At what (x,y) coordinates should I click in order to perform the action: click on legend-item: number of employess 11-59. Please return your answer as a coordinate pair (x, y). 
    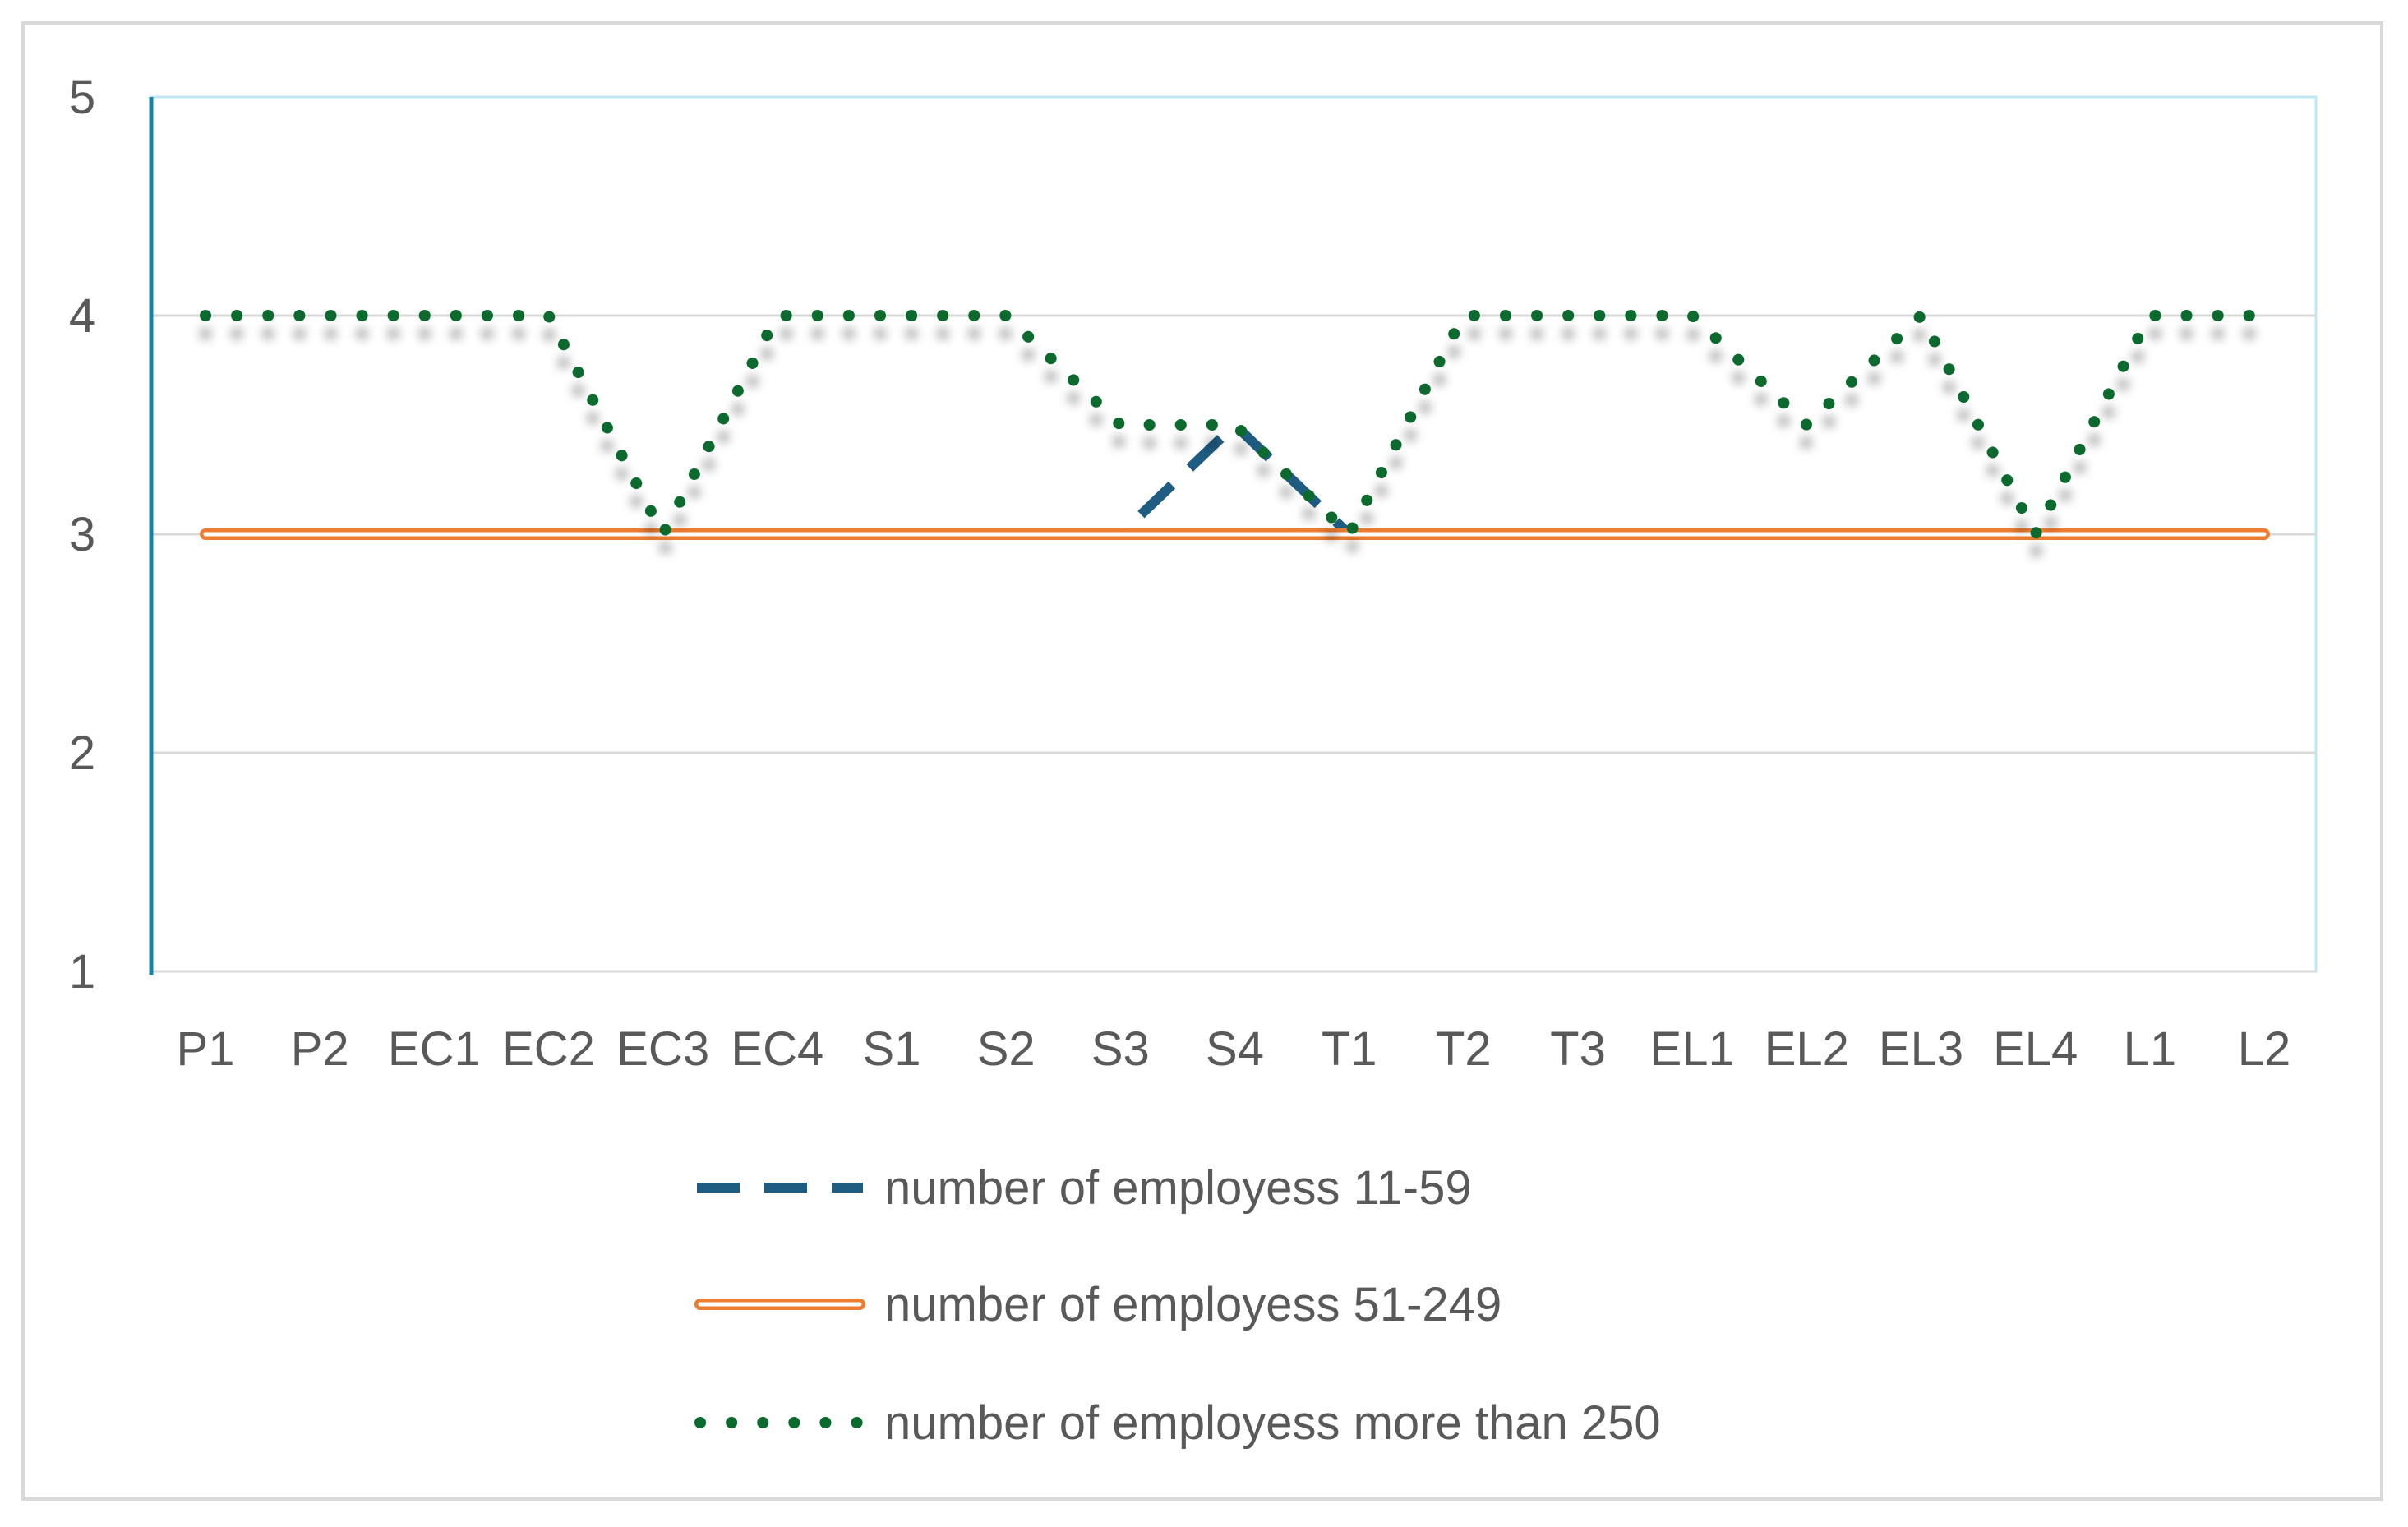
    Looking at the image, I should click on (1084, 1188).